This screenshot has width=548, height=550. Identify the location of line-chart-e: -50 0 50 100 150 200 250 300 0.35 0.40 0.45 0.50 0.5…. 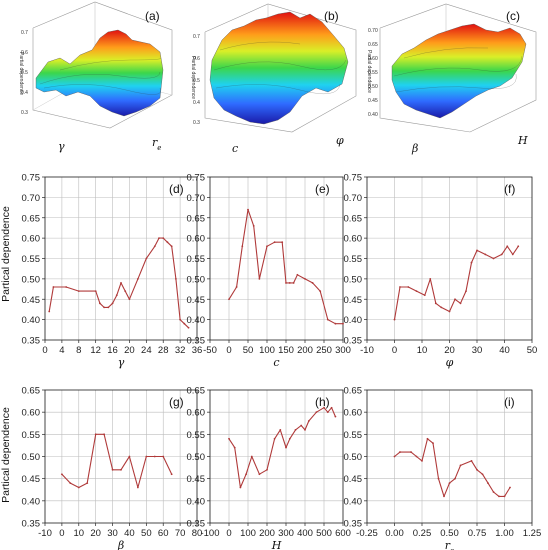
(269, 271).